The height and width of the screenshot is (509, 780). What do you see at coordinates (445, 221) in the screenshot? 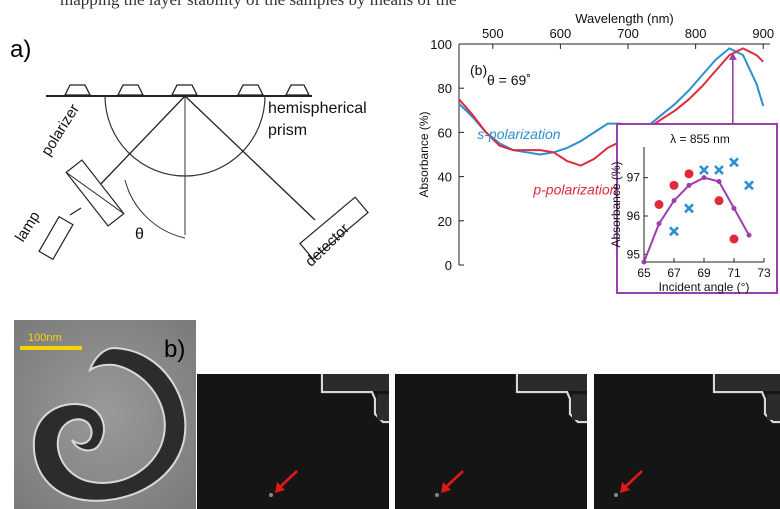
I see `y-tick-label: 20` at bounding box center [445, 221].